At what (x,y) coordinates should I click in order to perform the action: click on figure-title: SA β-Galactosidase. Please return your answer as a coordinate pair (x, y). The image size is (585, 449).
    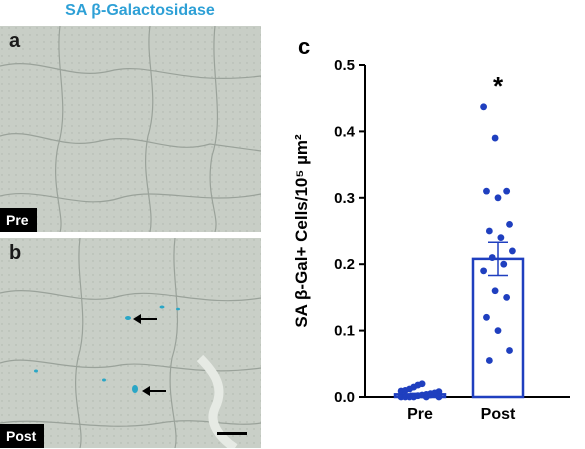
    Looking at the image, I should click on (140, 10).